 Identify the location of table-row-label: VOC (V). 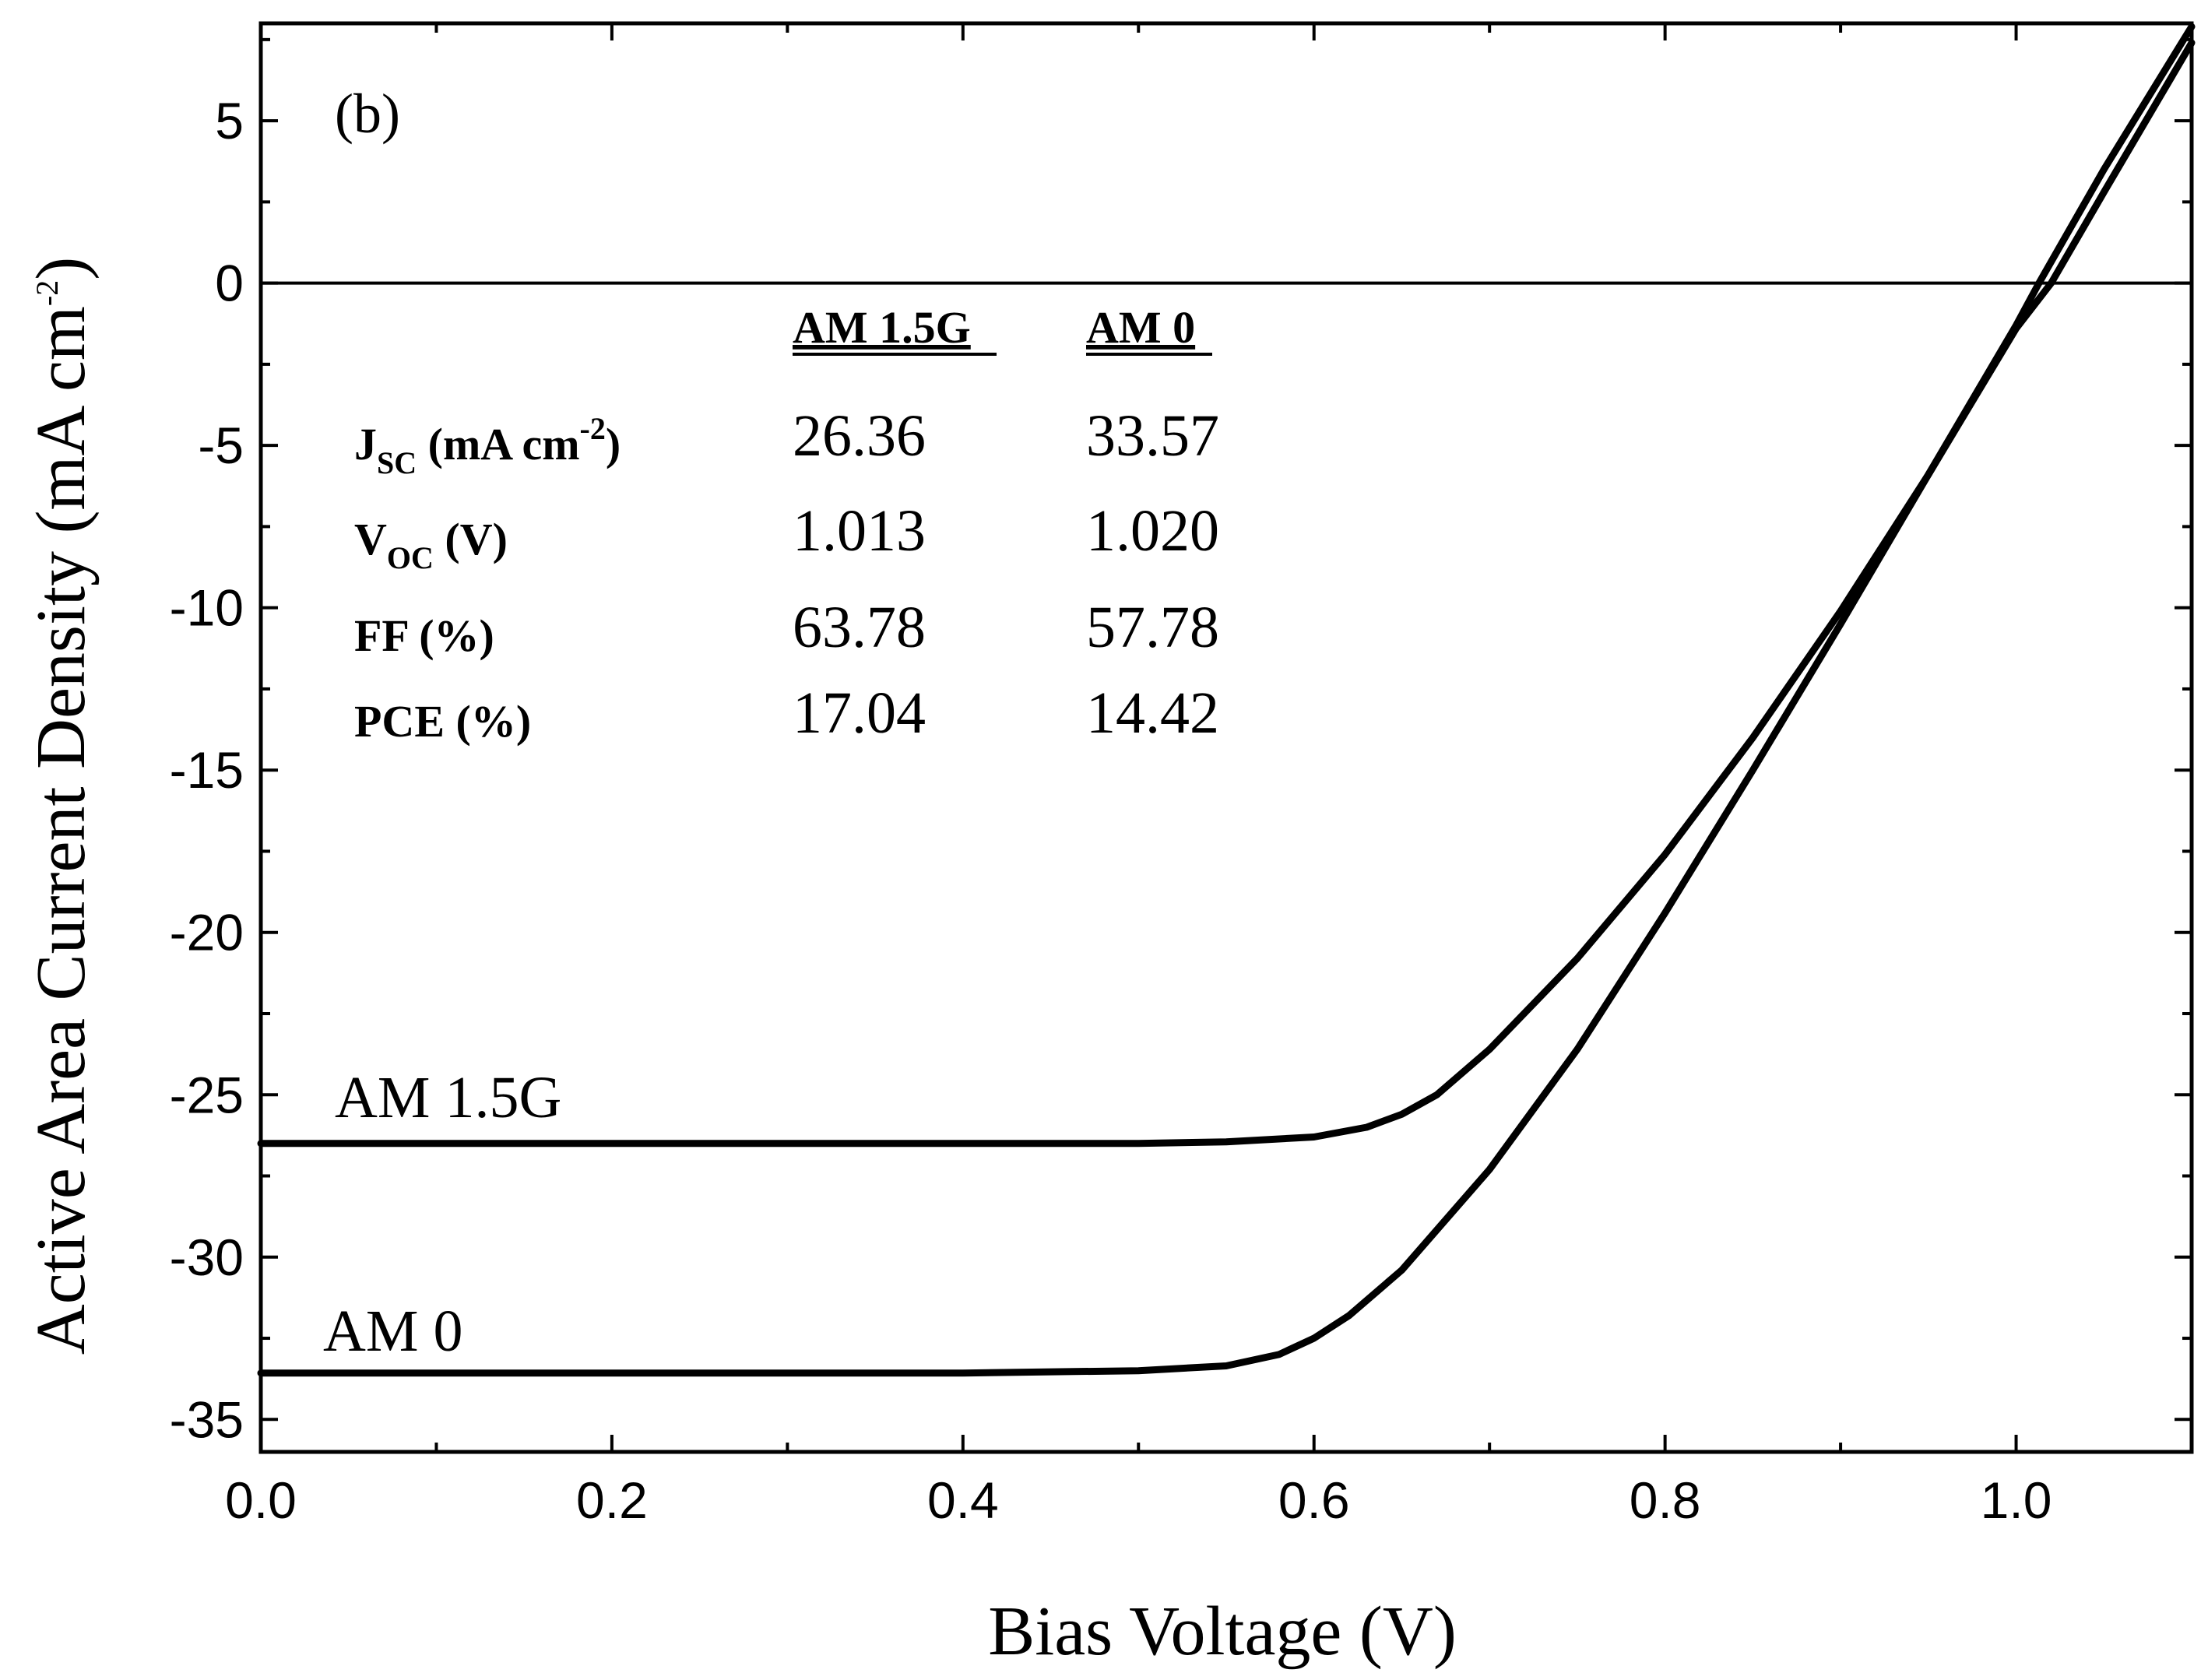
(431, 545).